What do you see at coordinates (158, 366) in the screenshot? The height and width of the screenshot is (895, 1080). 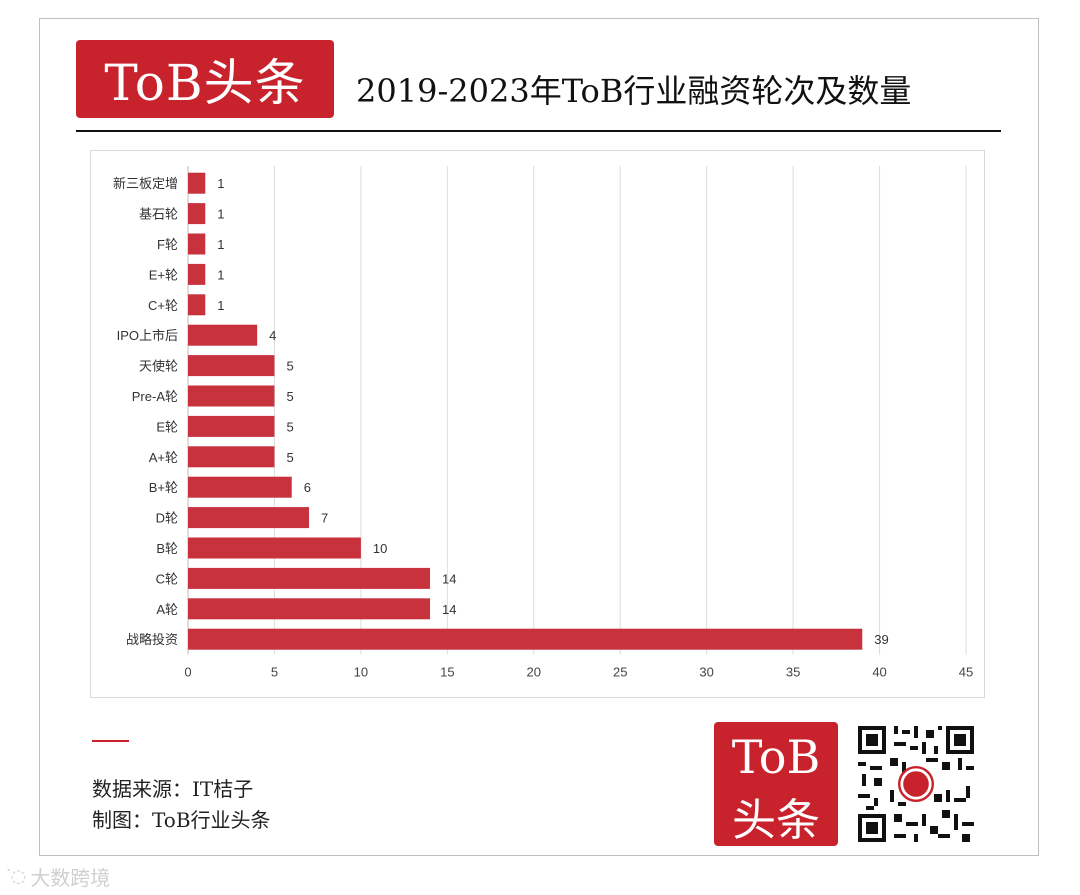 I see `category-label: 天使轮` at bounding box center [158, 366].